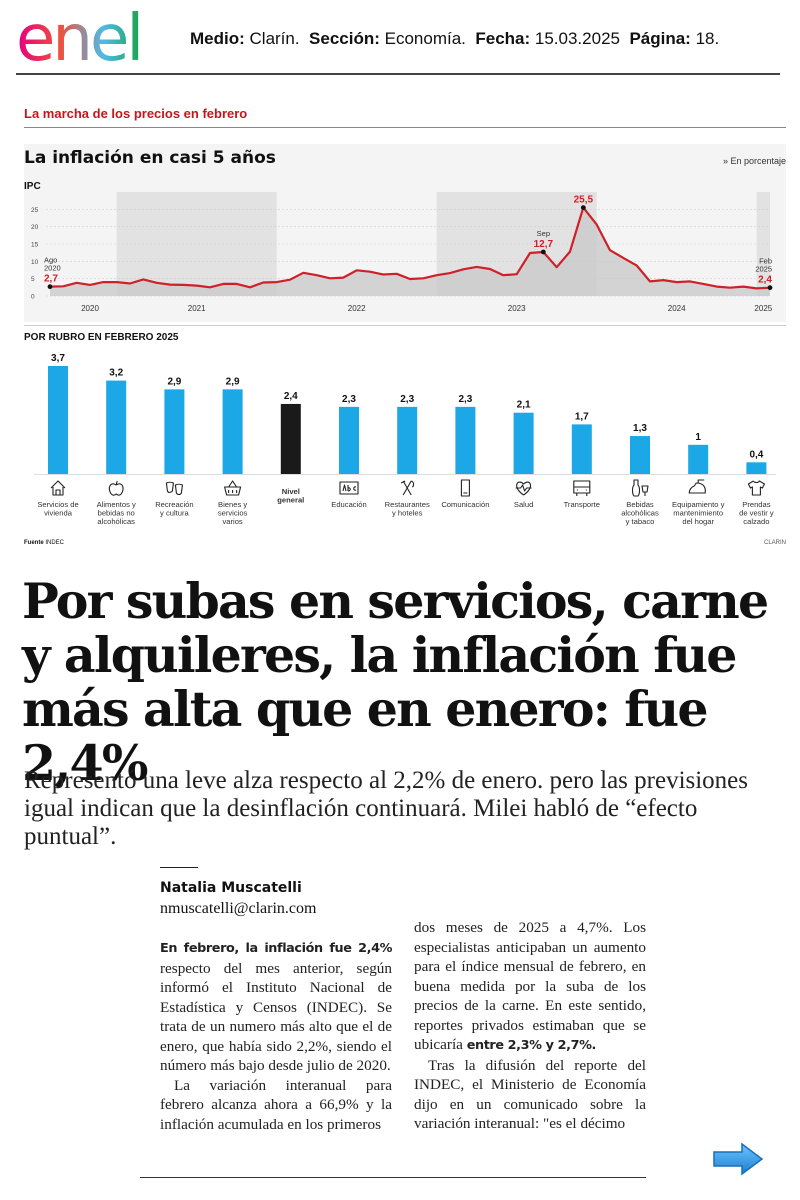 This screenshot has width=800, height=1200. Describe the element at coordinates (174, 512) in the screenshot. I see `category-label: y cultura` at that location.